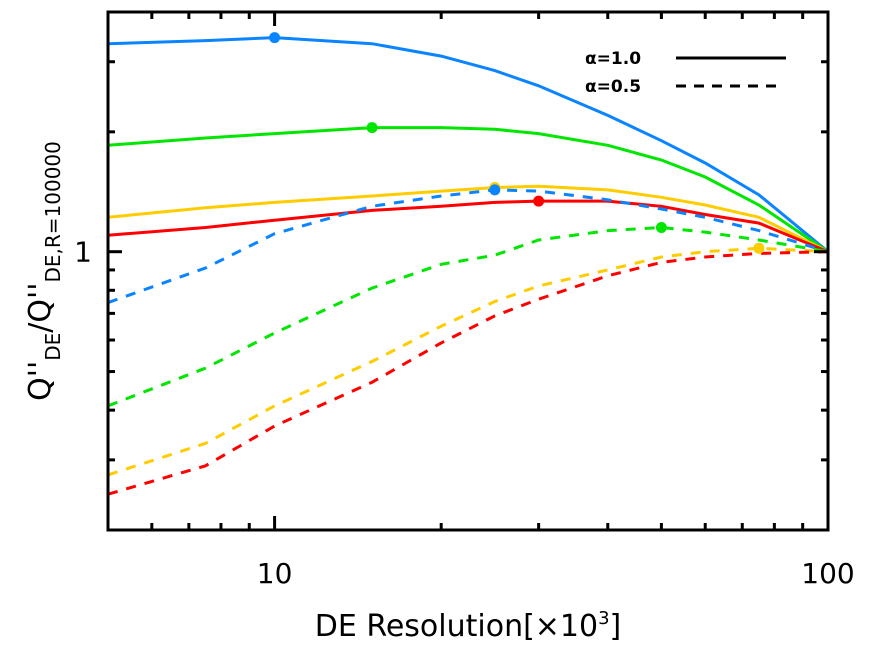 The width and height of the screenshot is (871, 657). Describe the element at coordinates (827, 573) in the screenshot. I see `x-tick-label: 100` at that location.